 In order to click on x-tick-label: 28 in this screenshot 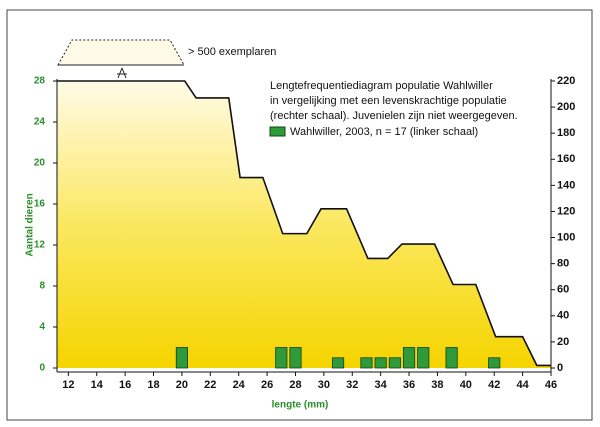, I will do `click(295, 385)`.